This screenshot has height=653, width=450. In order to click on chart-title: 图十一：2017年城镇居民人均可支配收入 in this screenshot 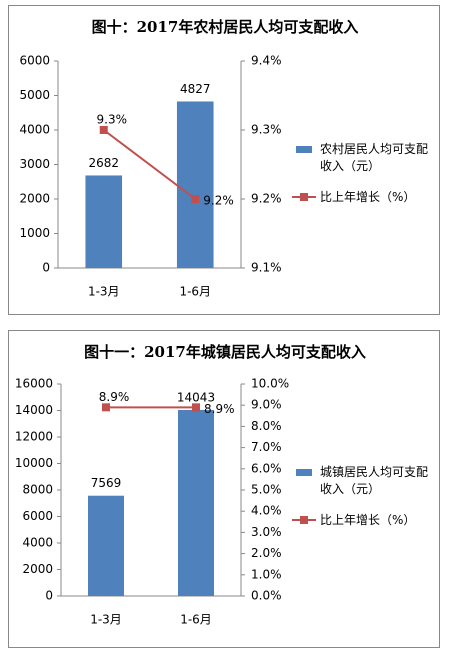, I will do `click(225, 352)`.